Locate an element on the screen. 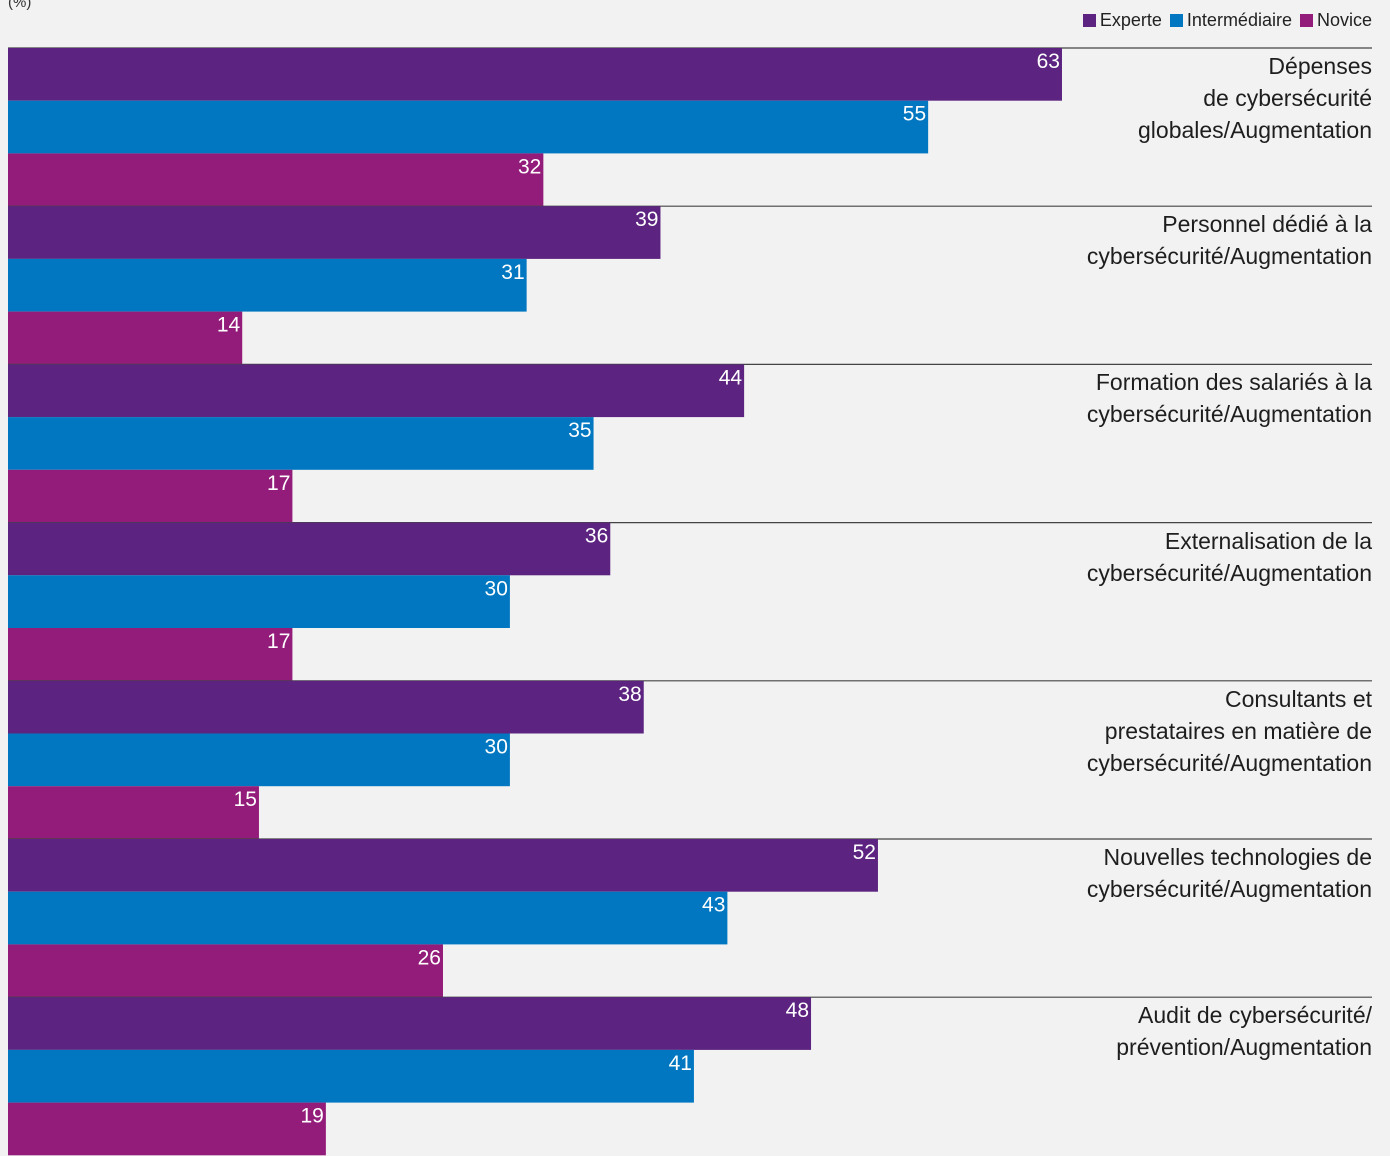 The height and width of the screenshot is (1156, 1390). data-label-intermdiaire-group-3: 35 is located at coordinates (579, 430).